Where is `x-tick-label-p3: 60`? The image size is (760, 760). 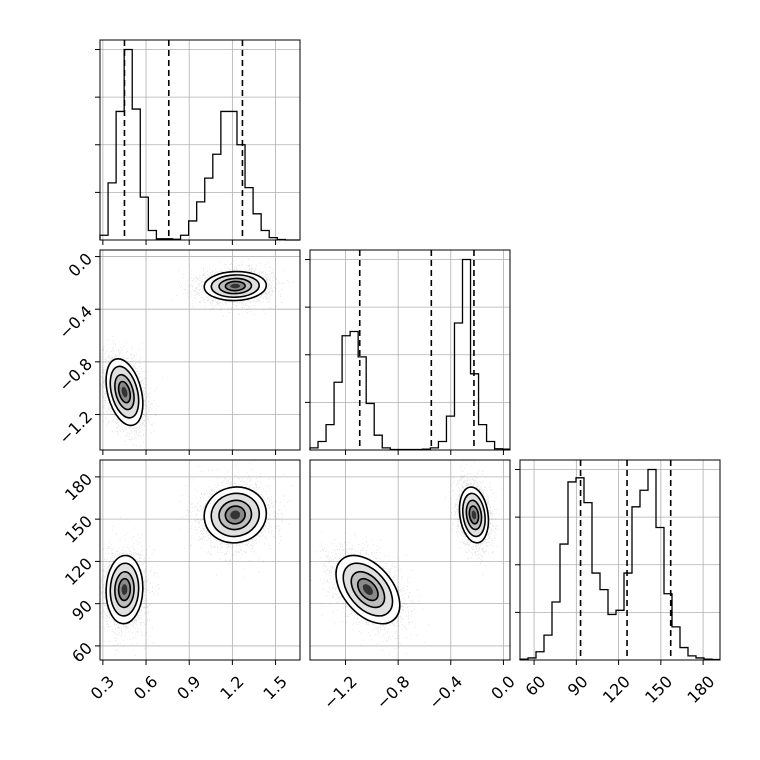
x-tick-label-p3: 60 is located at coordinates (536, 686).